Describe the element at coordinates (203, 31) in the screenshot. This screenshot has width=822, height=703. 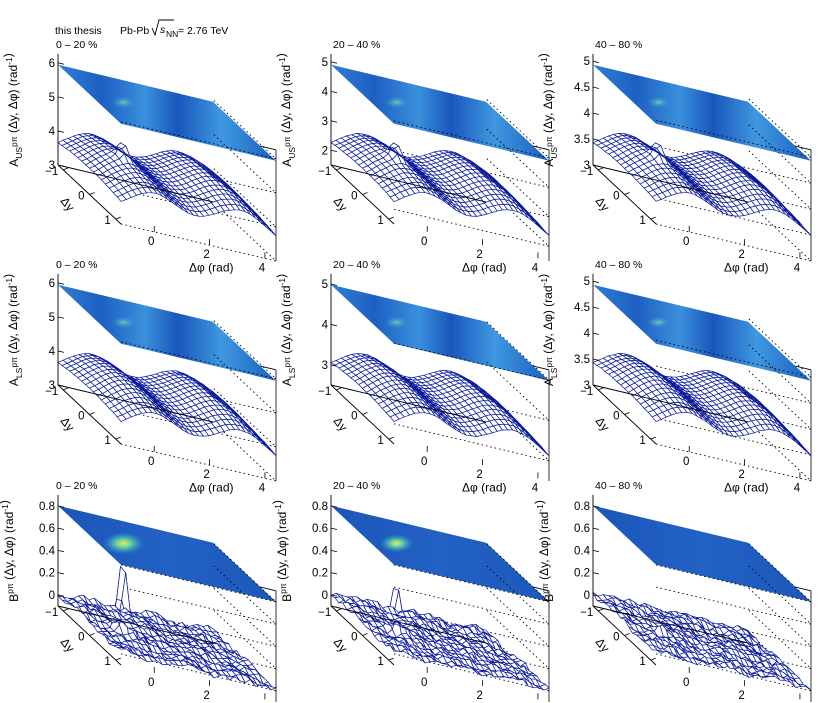
I see `header-energy-value: = 2.76 TeV` at that location.